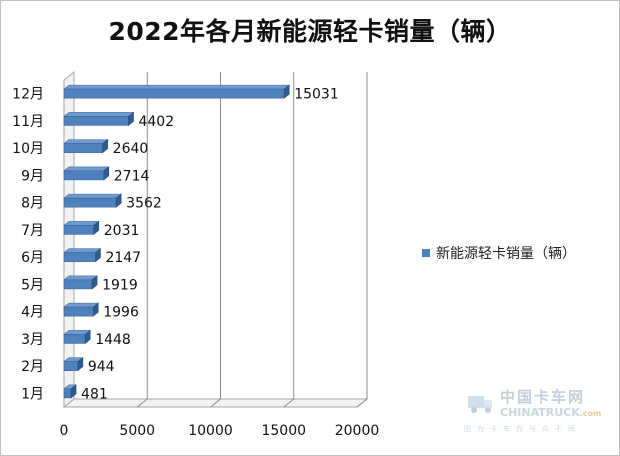 The height and width of the screenshot is (456, 620). I want to click on chart-side-wall, so click(69, 239).